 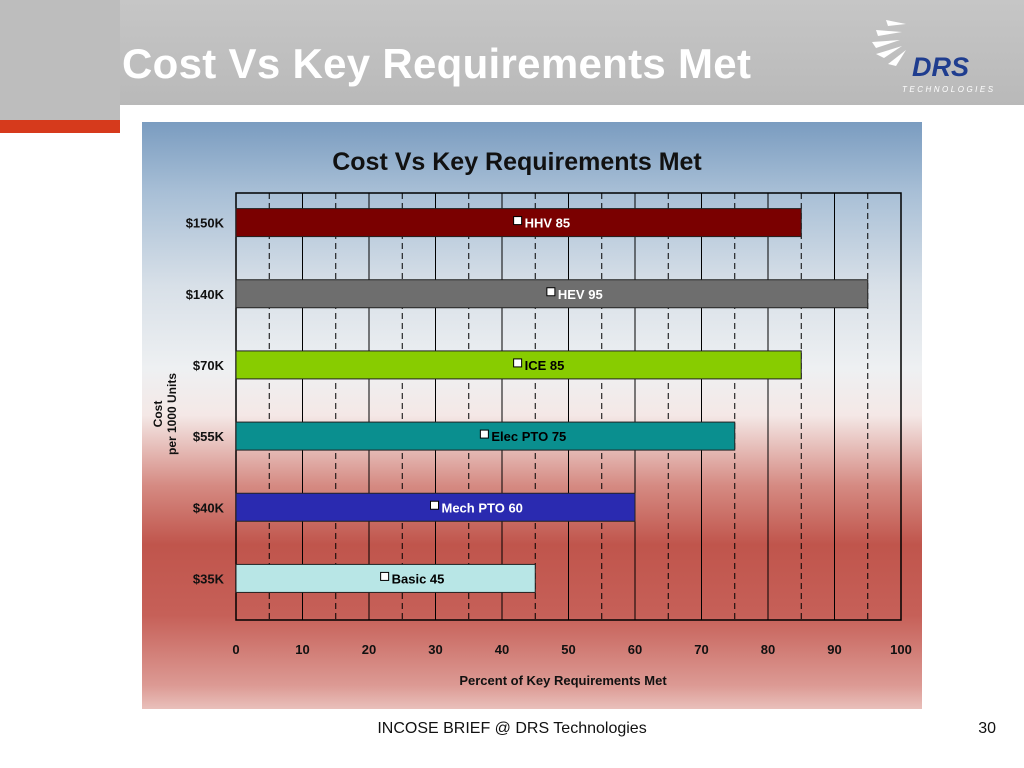 What do you see at coordinates (209, 507) in the screenshot?
I see `y-tick-label: $40K` at bounding box center [209, 507].